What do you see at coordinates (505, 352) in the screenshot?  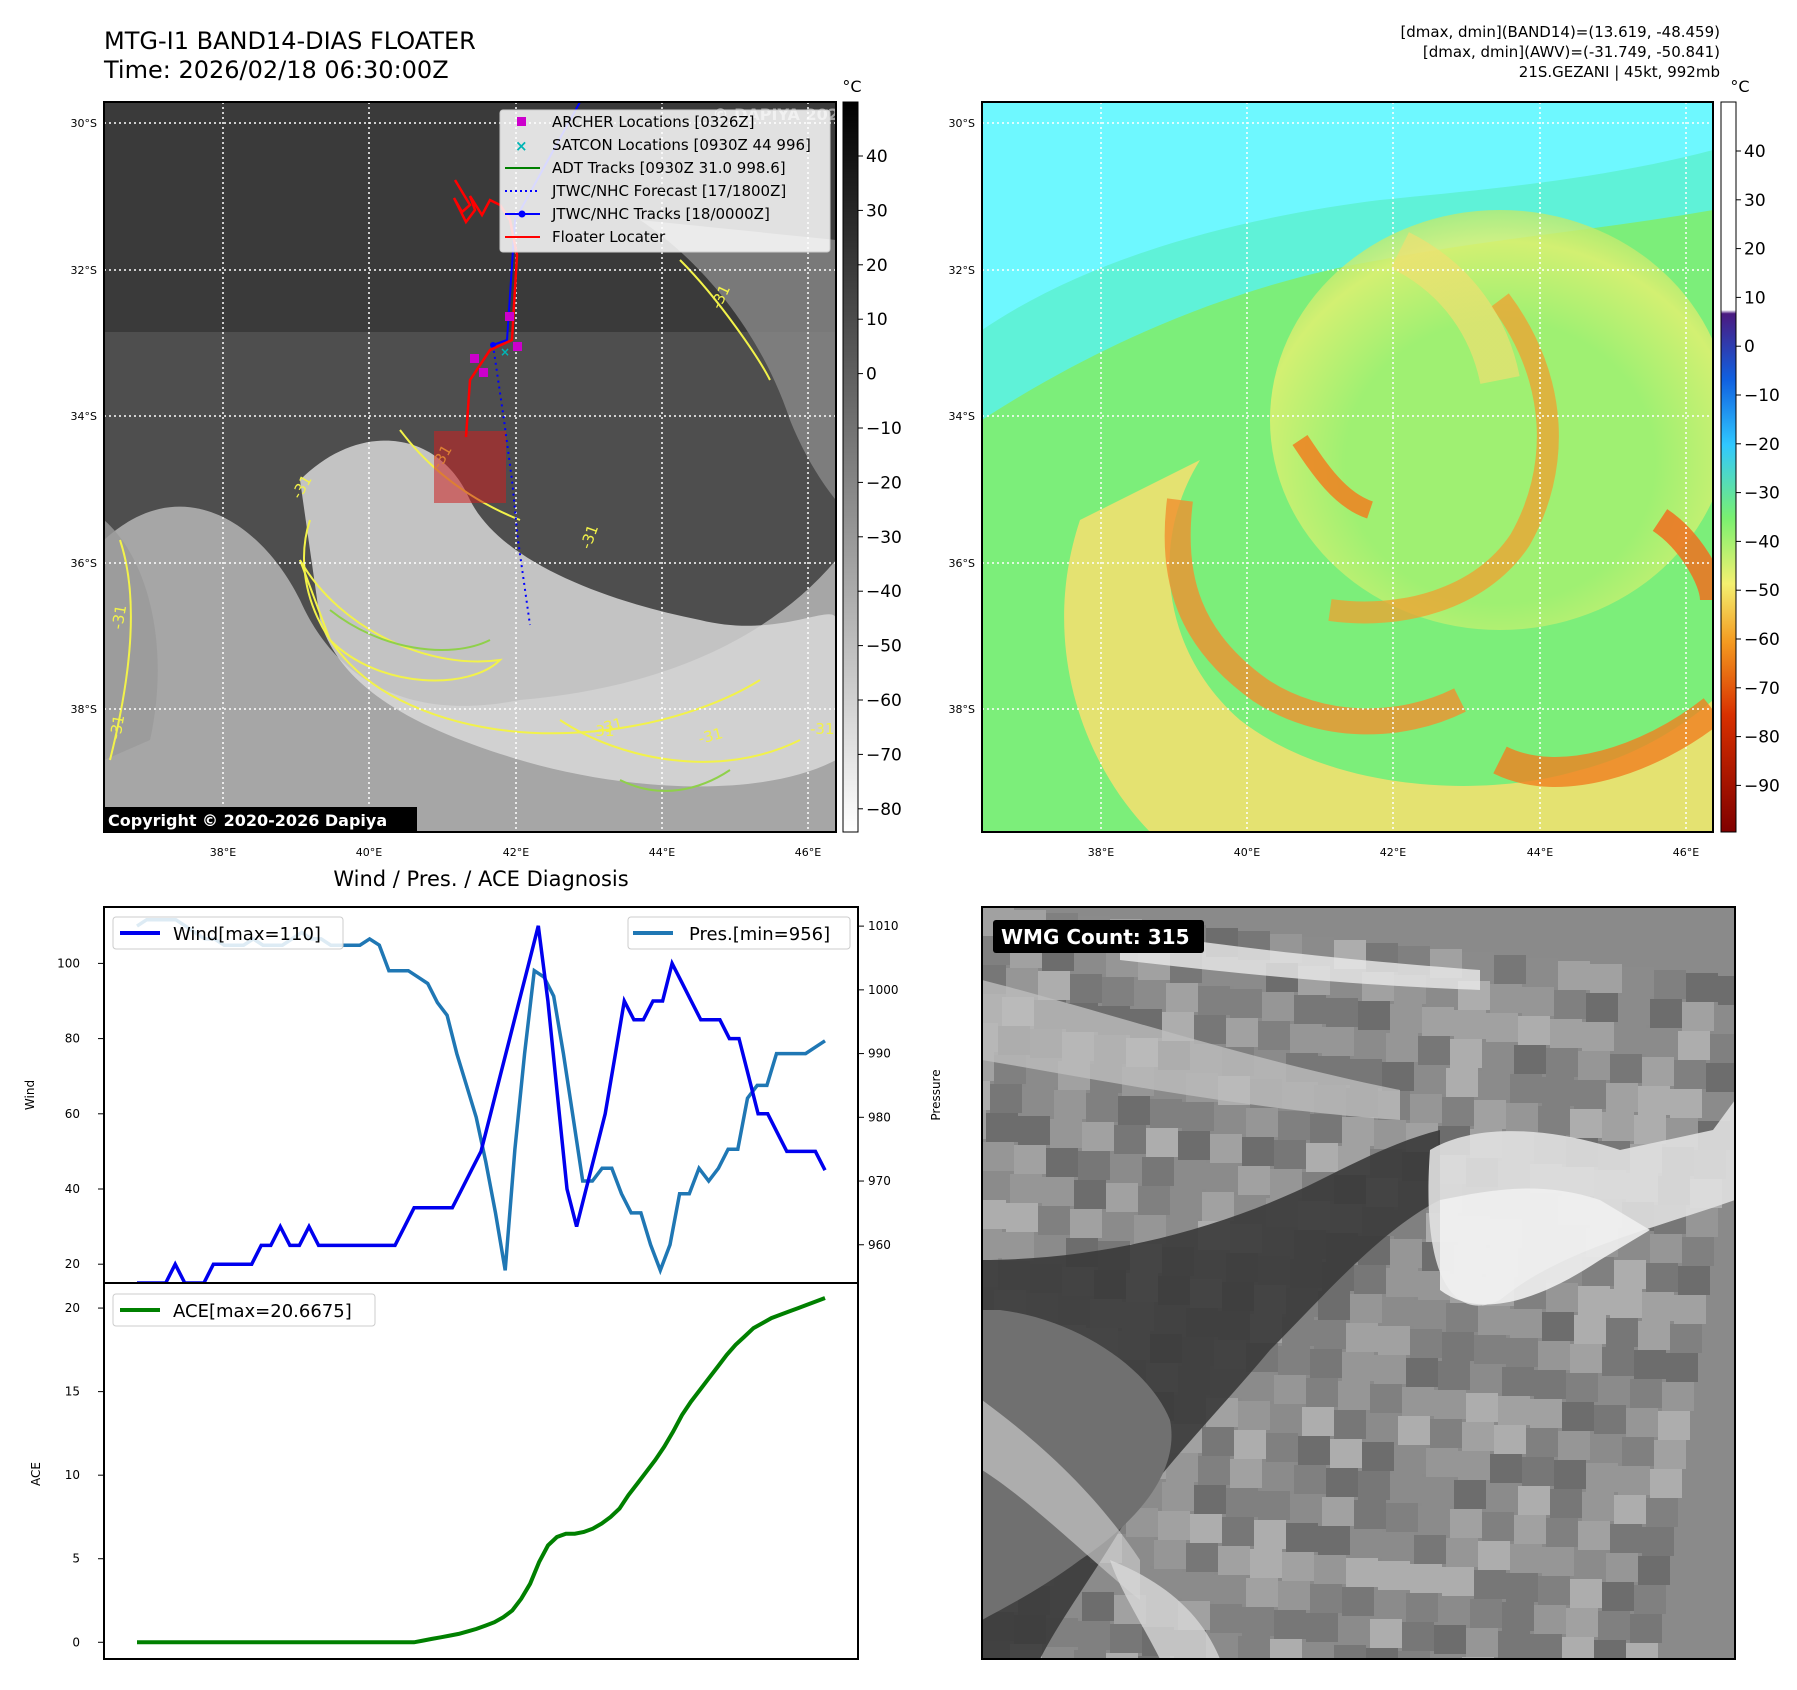 I see `satcon-marker: ×` at bounding box center [505, 352].